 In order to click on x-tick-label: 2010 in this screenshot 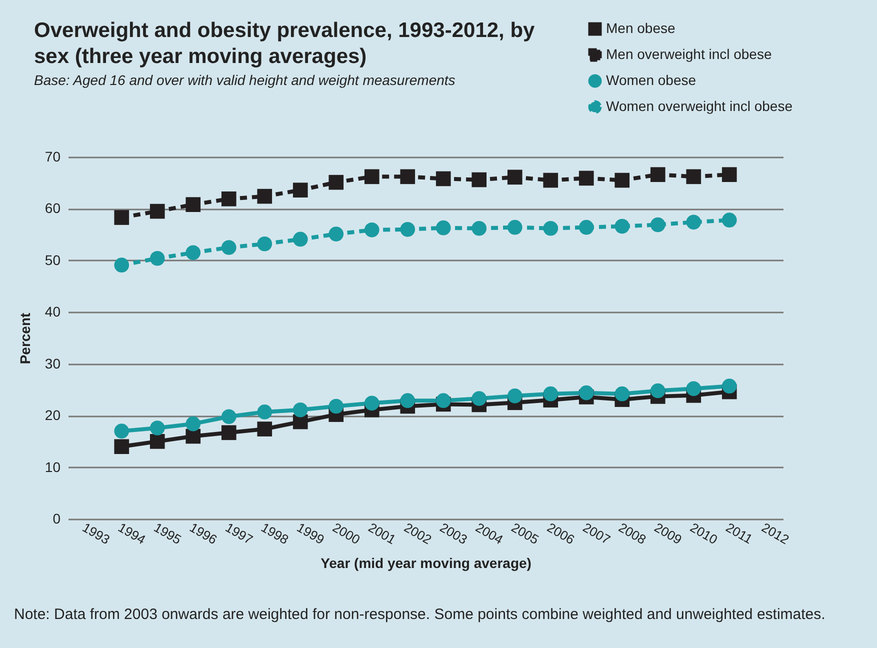, I will do `click(704, 534)`.